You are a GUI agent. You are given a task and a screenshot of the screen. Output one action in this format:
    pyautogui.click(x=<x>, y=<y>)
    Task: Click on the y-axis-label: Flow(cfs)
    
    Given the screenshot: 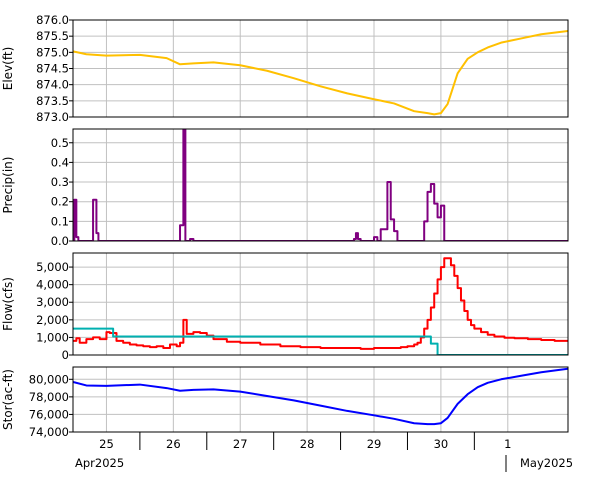 What is the action you would take?
    pyautogui.click(x=8, y=304)
    